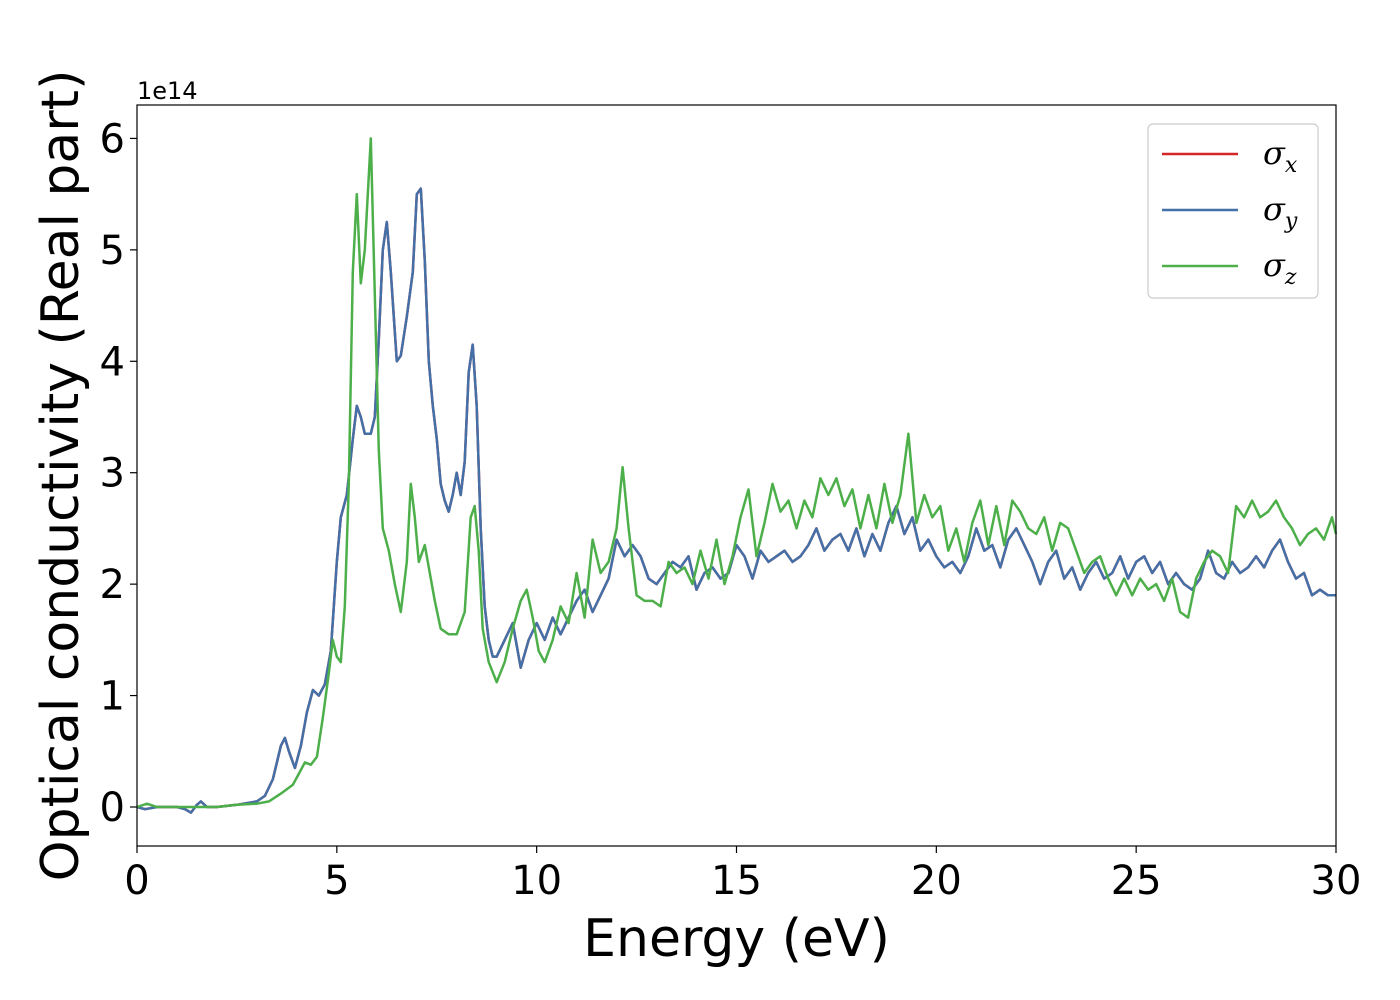  I want to click on y-tick-label: 0, so click(112, 808).